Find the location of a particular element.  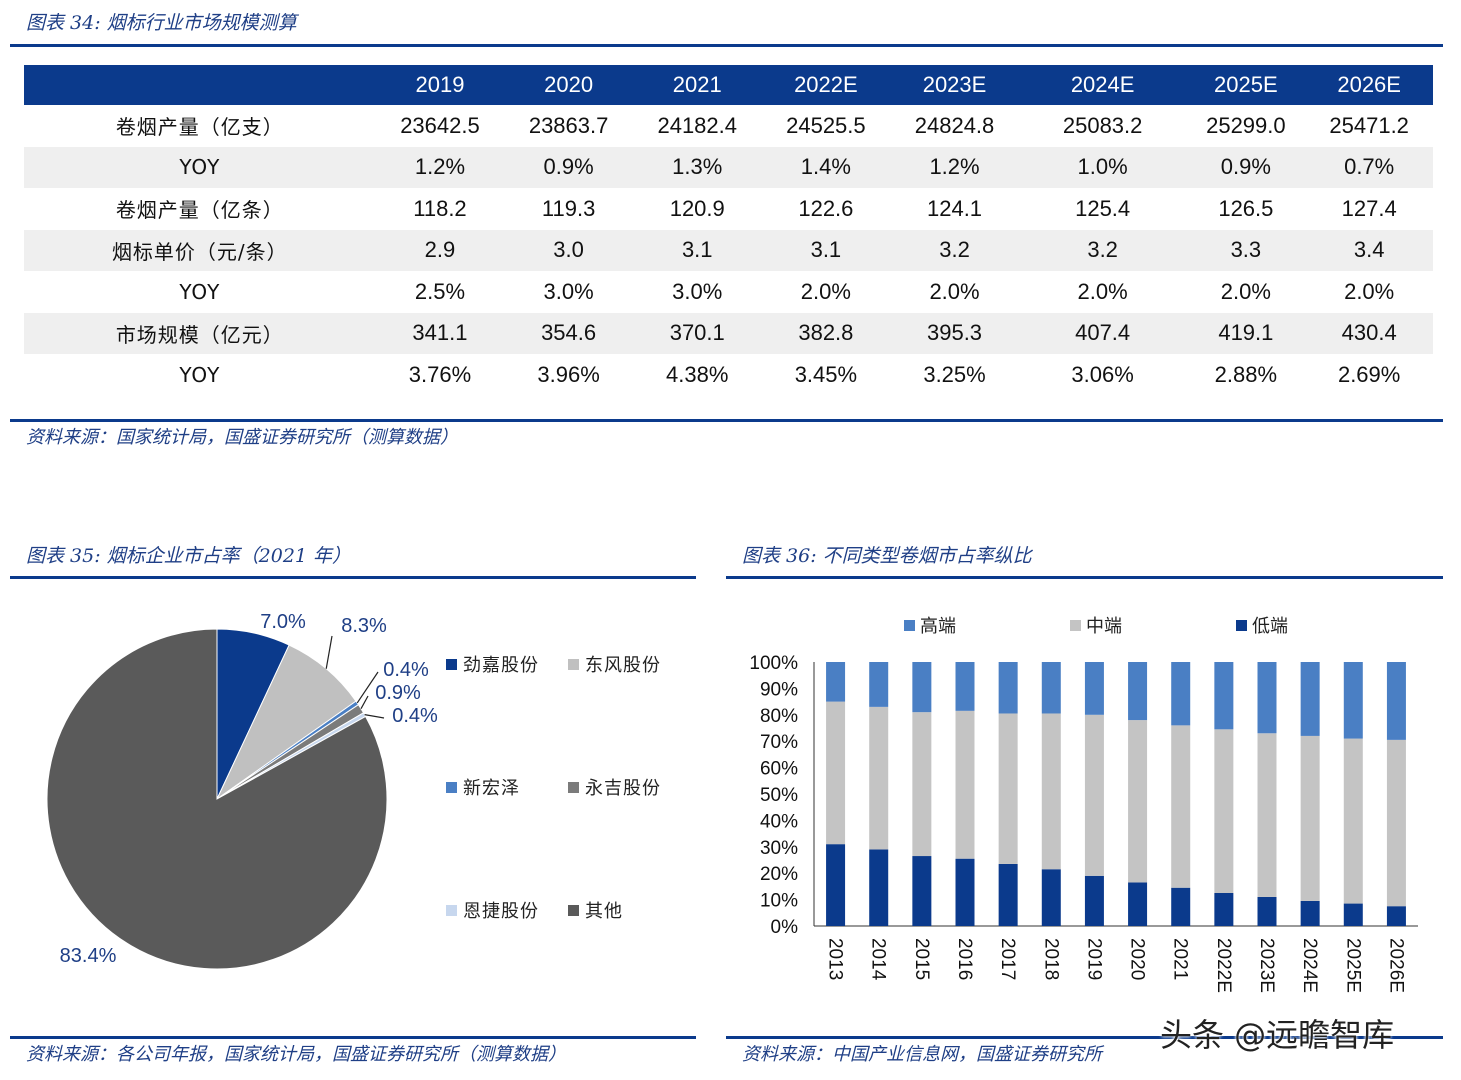

table-cell: 24824.8 is located at coordinates (954, 125).